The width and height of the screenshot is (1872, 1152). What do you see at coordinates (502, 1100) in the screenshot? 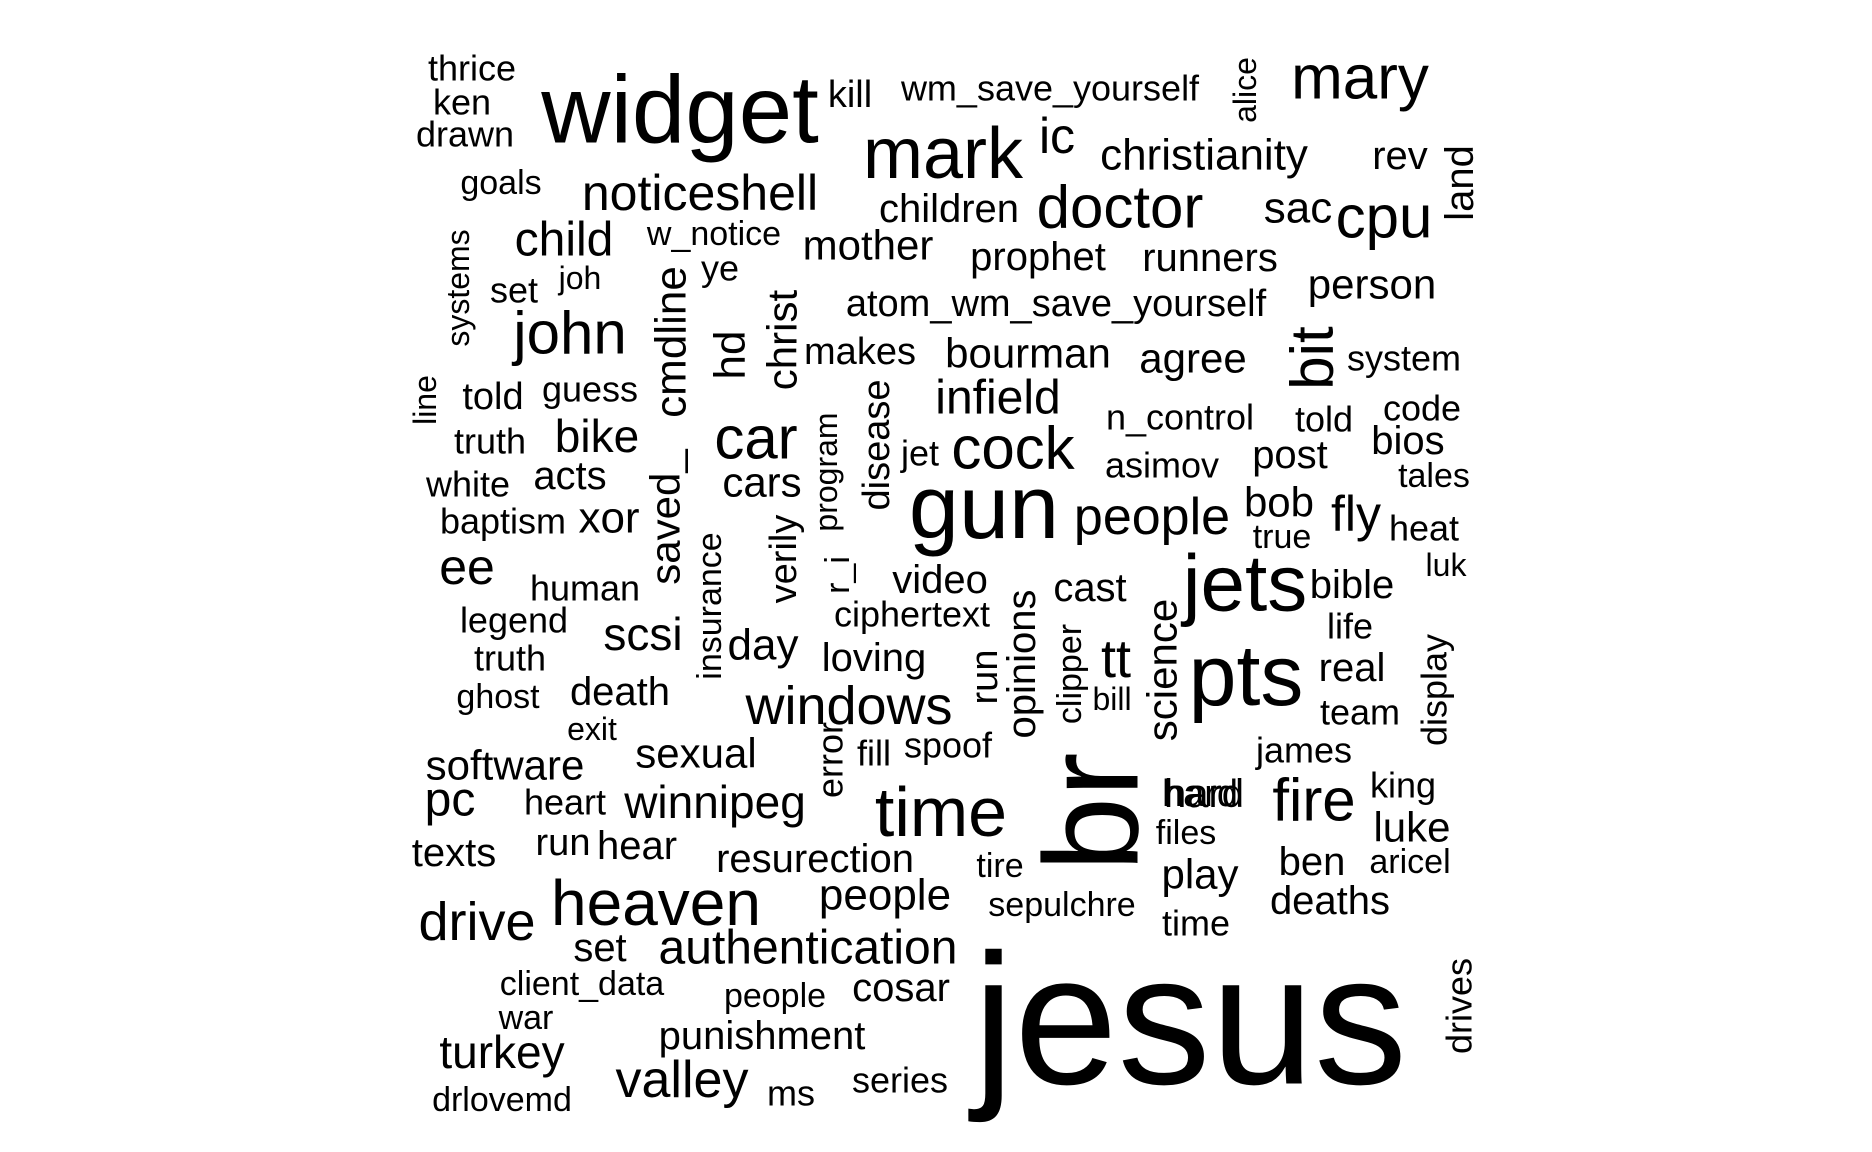
I see `word: drlovemd` at bounding box center [502, 1100].